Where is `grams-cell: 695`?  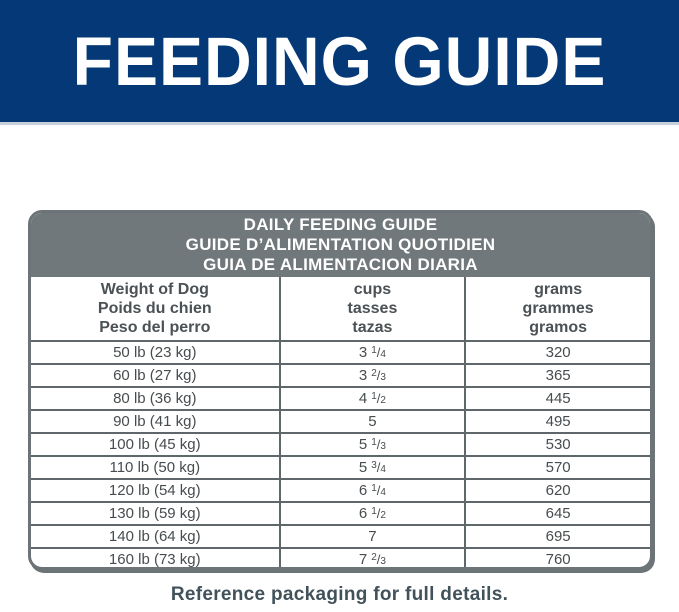
grams-cell: 695 is located at coordinates (557, 536).